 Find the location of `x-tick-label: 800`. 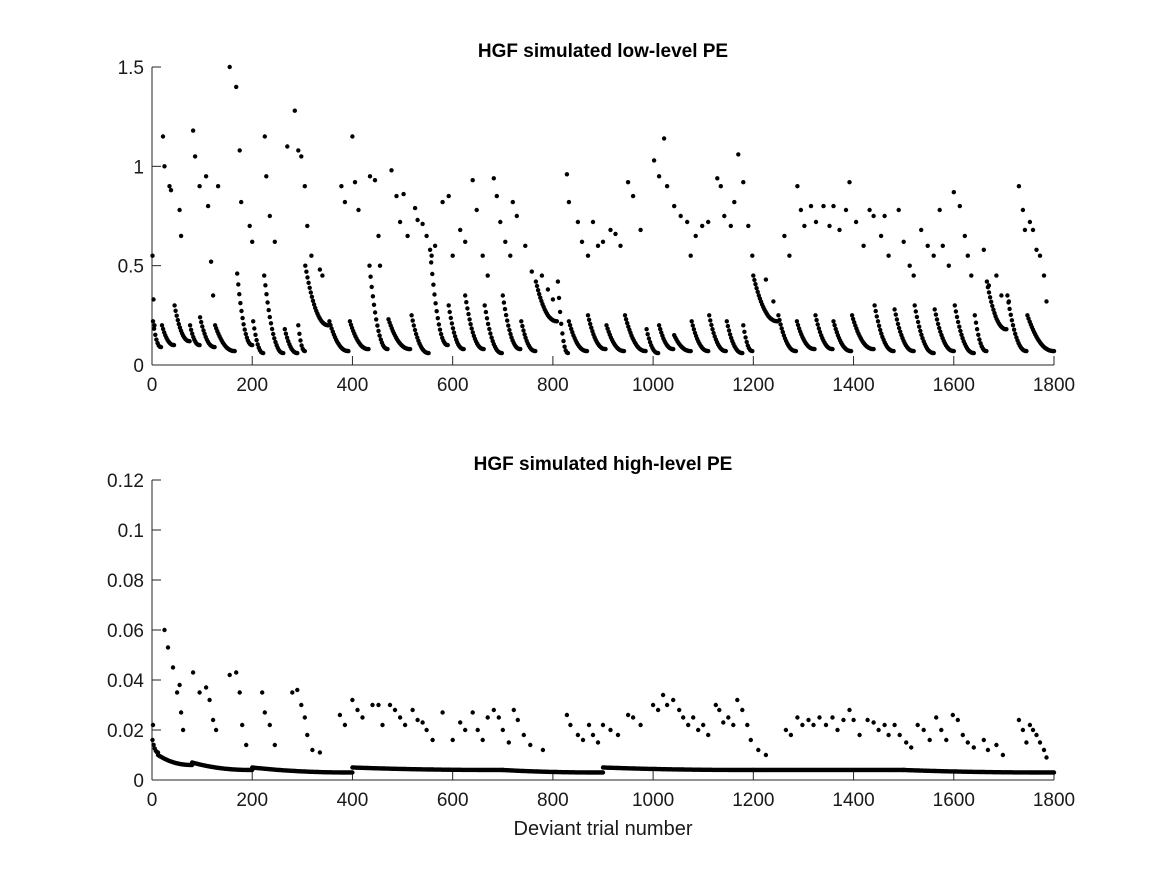

x-tick-label: 800 is located at coordinates (553, 385).